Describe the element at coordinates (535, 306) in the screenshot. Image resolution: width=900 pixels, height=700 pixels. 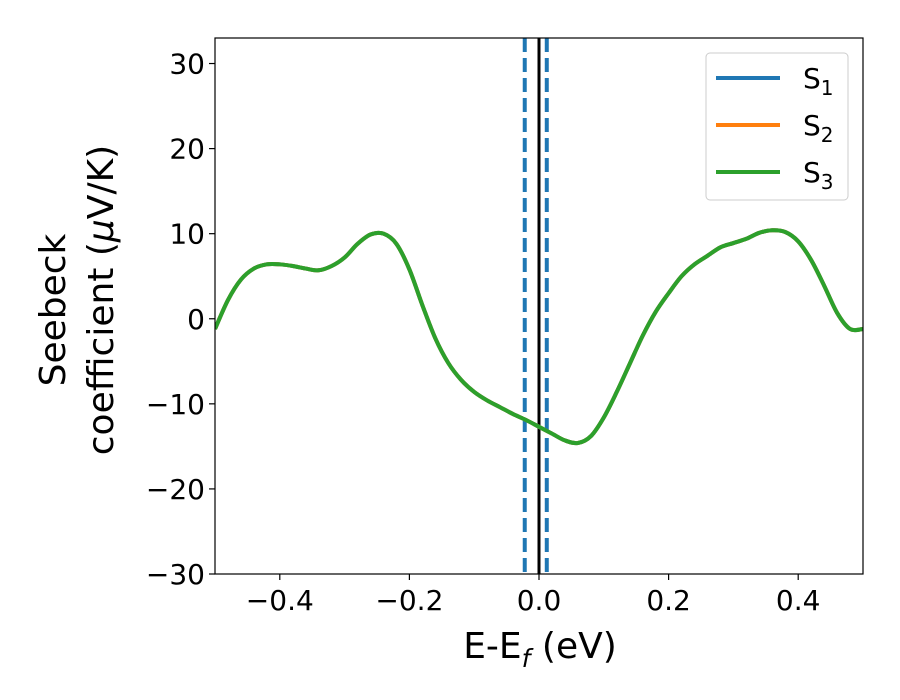
I see `vertical-lines` at that location.